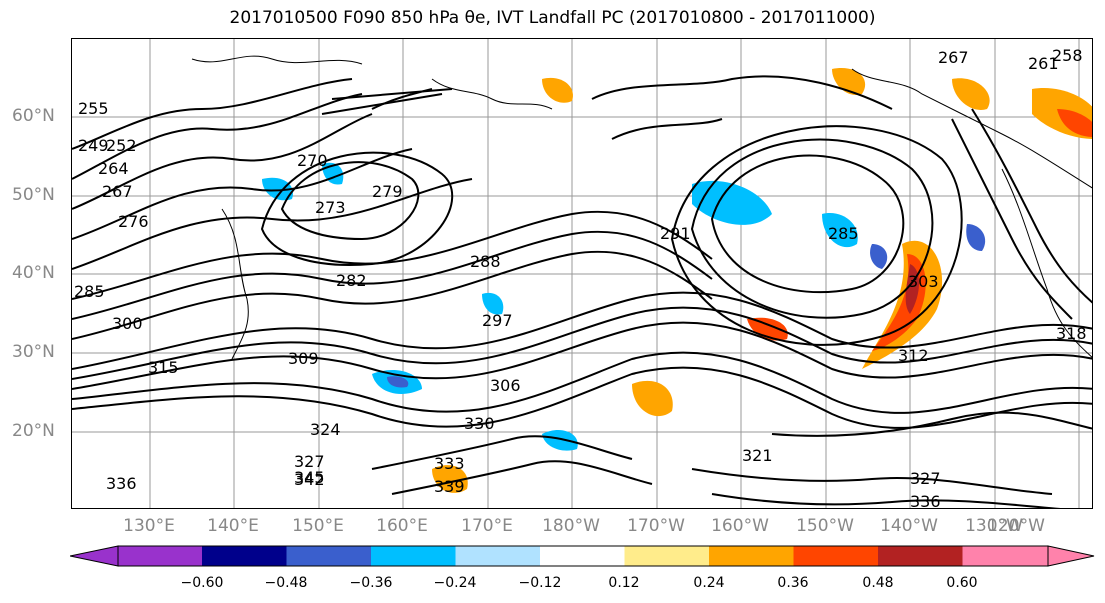 The height and width of the screenshot is (603, 1105). What do you see at coordinates (312, 160) in the screenshot?
I see `contour-label: 270` at bounding box center [312, 160].